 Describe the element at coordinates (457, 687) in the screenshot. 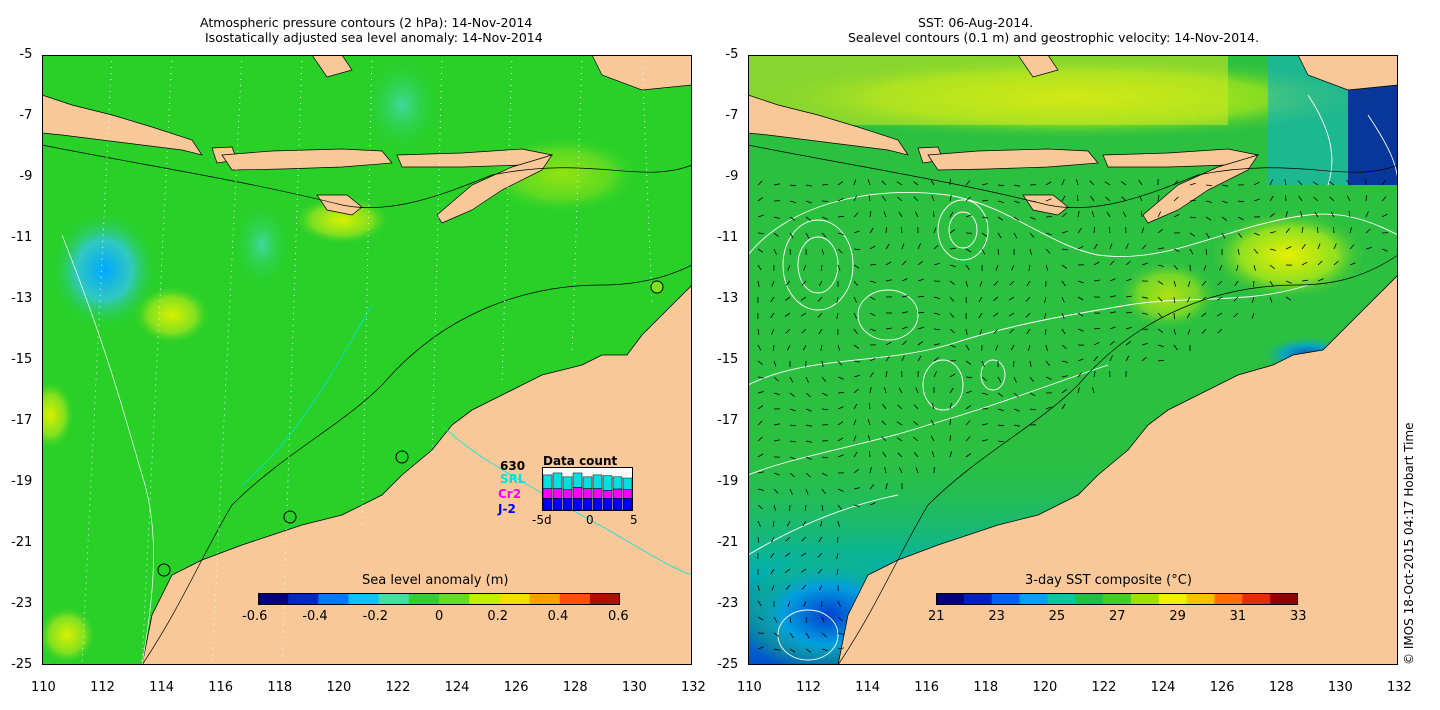

I see `left-lon-tick: 124` at that location.